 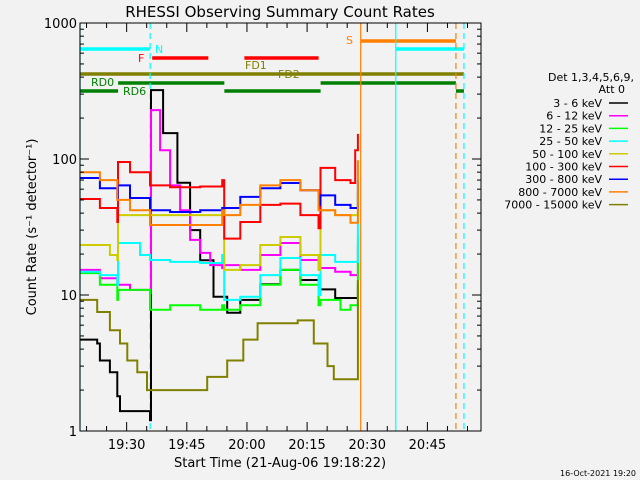 What do you see at coordinates (577, 103) in the screenshot?
I see `legend-label: 3 - 6 keV` at bounding box center [577, 103].